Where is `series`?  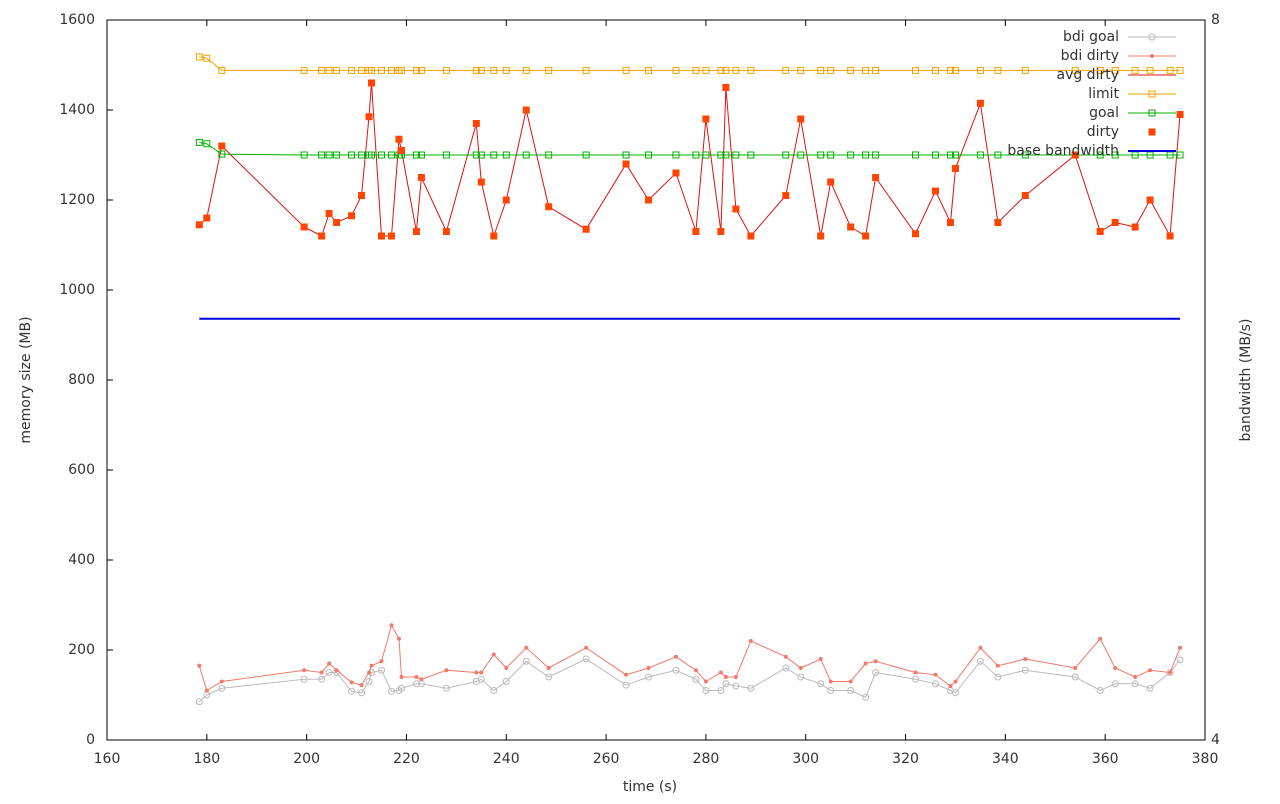 series is located at coordinates (689, 680).